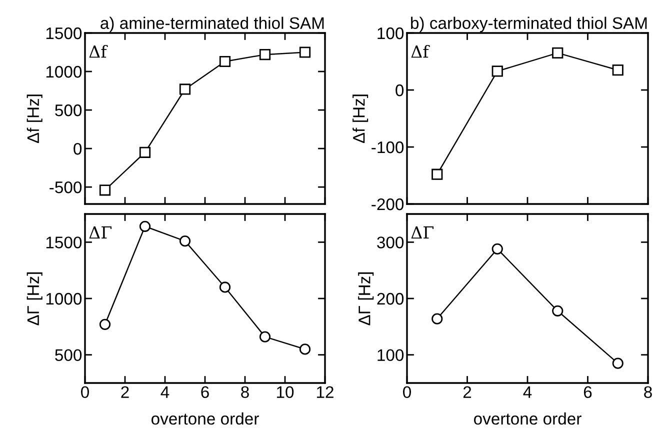 This screenshot has height=432, width=654. What do you see at coordinates (212, 24) in the screenshot?
I see `chart-title: a) amine-terminated thiol SAM` at bounding box center [212, 24].